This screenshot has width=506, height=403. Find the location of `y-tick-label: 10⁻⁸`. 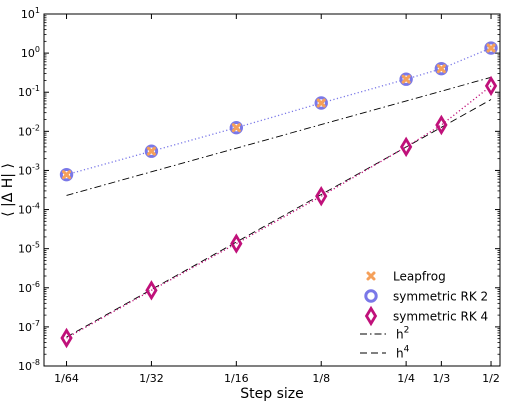

y-tick-label: 10⁻⁸ is located at coordinates (29, 365).